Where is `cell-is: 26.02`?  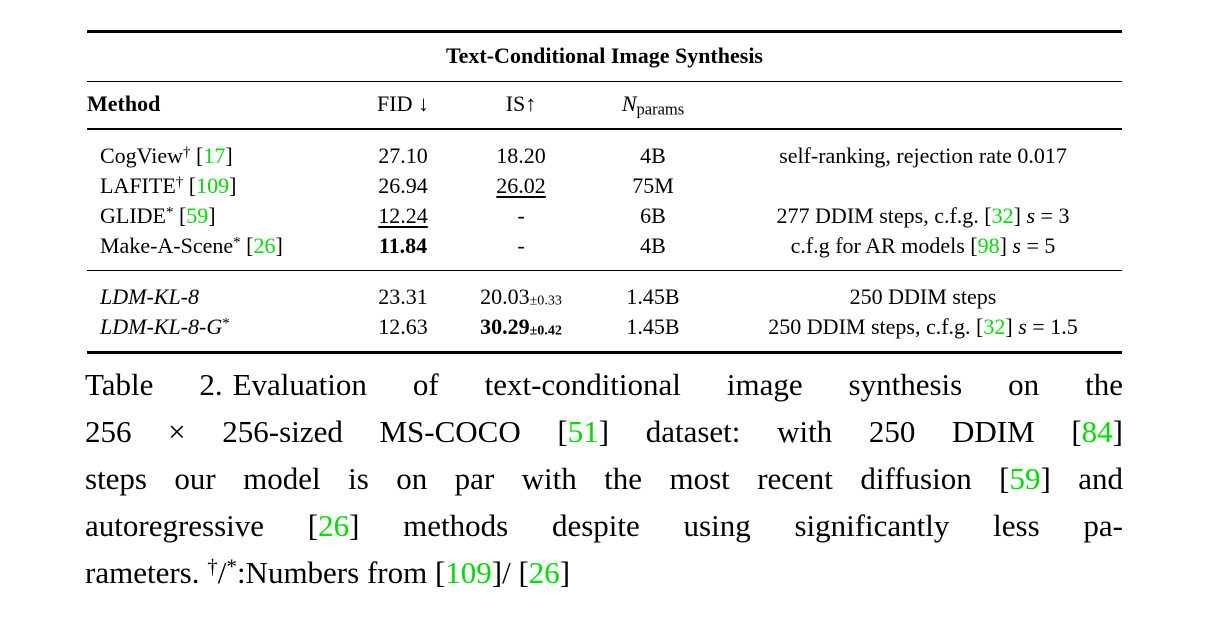
cell-is: 26.02 is located at coordinates (521, 186).